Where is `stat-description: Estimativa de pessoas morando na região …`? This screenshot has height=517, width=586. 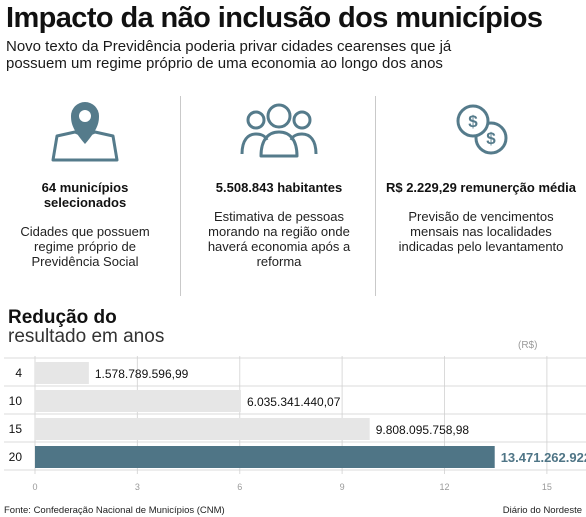 stat-description: Estimativa de pessoas morando na região … is located at coordinates (279, 239).